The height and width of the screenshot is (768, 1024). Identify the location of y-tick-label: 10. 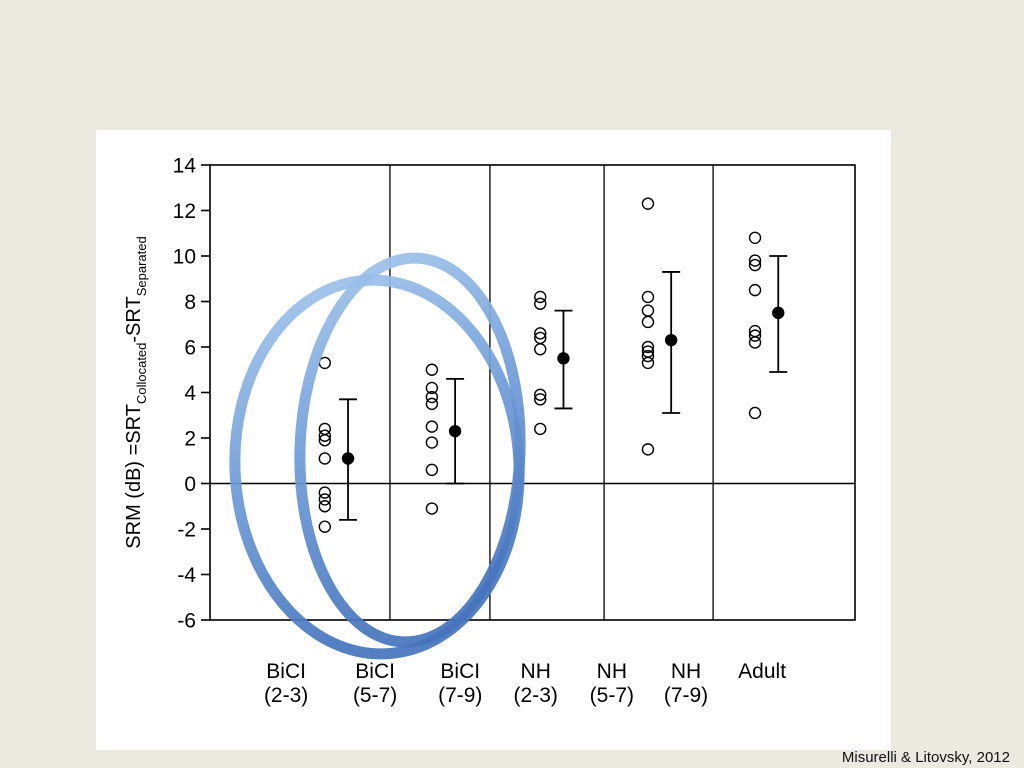
(184, 257).